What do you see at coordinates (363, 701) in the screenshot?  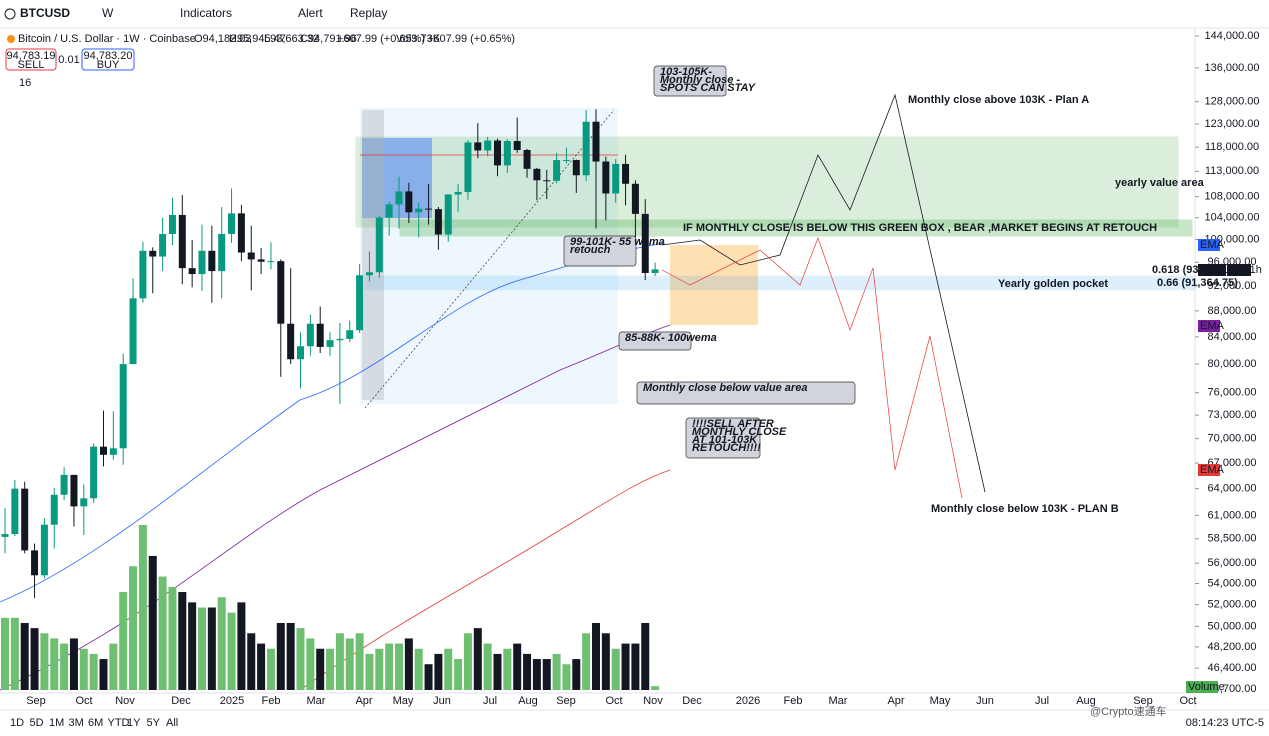 I see `time-axis-label: Apr` at bounding box center [363, 701].